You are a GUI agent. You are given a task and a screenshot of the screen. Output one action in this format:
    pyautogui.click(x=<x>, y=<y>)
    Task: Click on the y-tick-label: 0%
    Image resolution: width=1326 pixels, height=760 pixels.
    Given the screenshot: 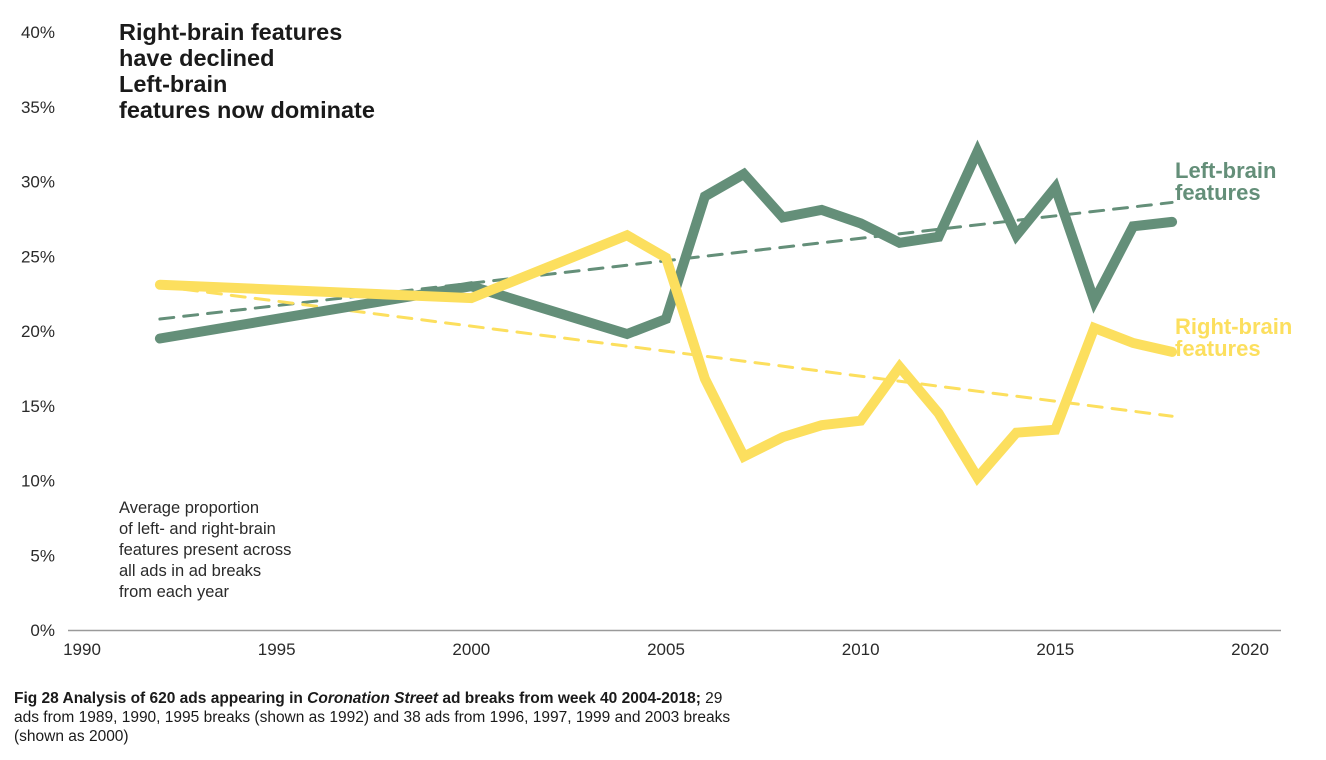 What is the action you would take?
    pyautogui.click(x=42, y=630)
    